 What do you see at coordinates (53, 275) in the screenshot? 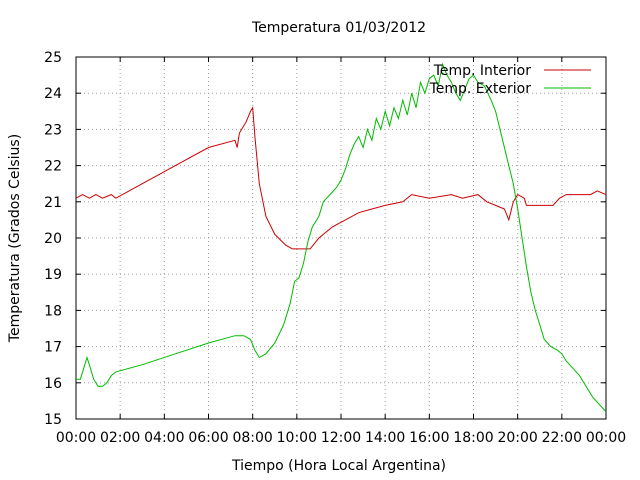
I see `y-tick-label: 19` at bounding box center [53, 275].